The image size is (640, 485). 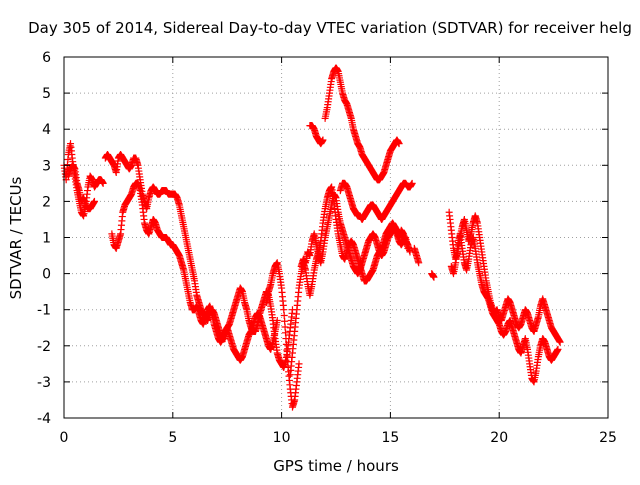 What do you see at coordinates (46, 275) in the screenshot?
I see `y-tick-label: 0` at bounding box center [46, 275].